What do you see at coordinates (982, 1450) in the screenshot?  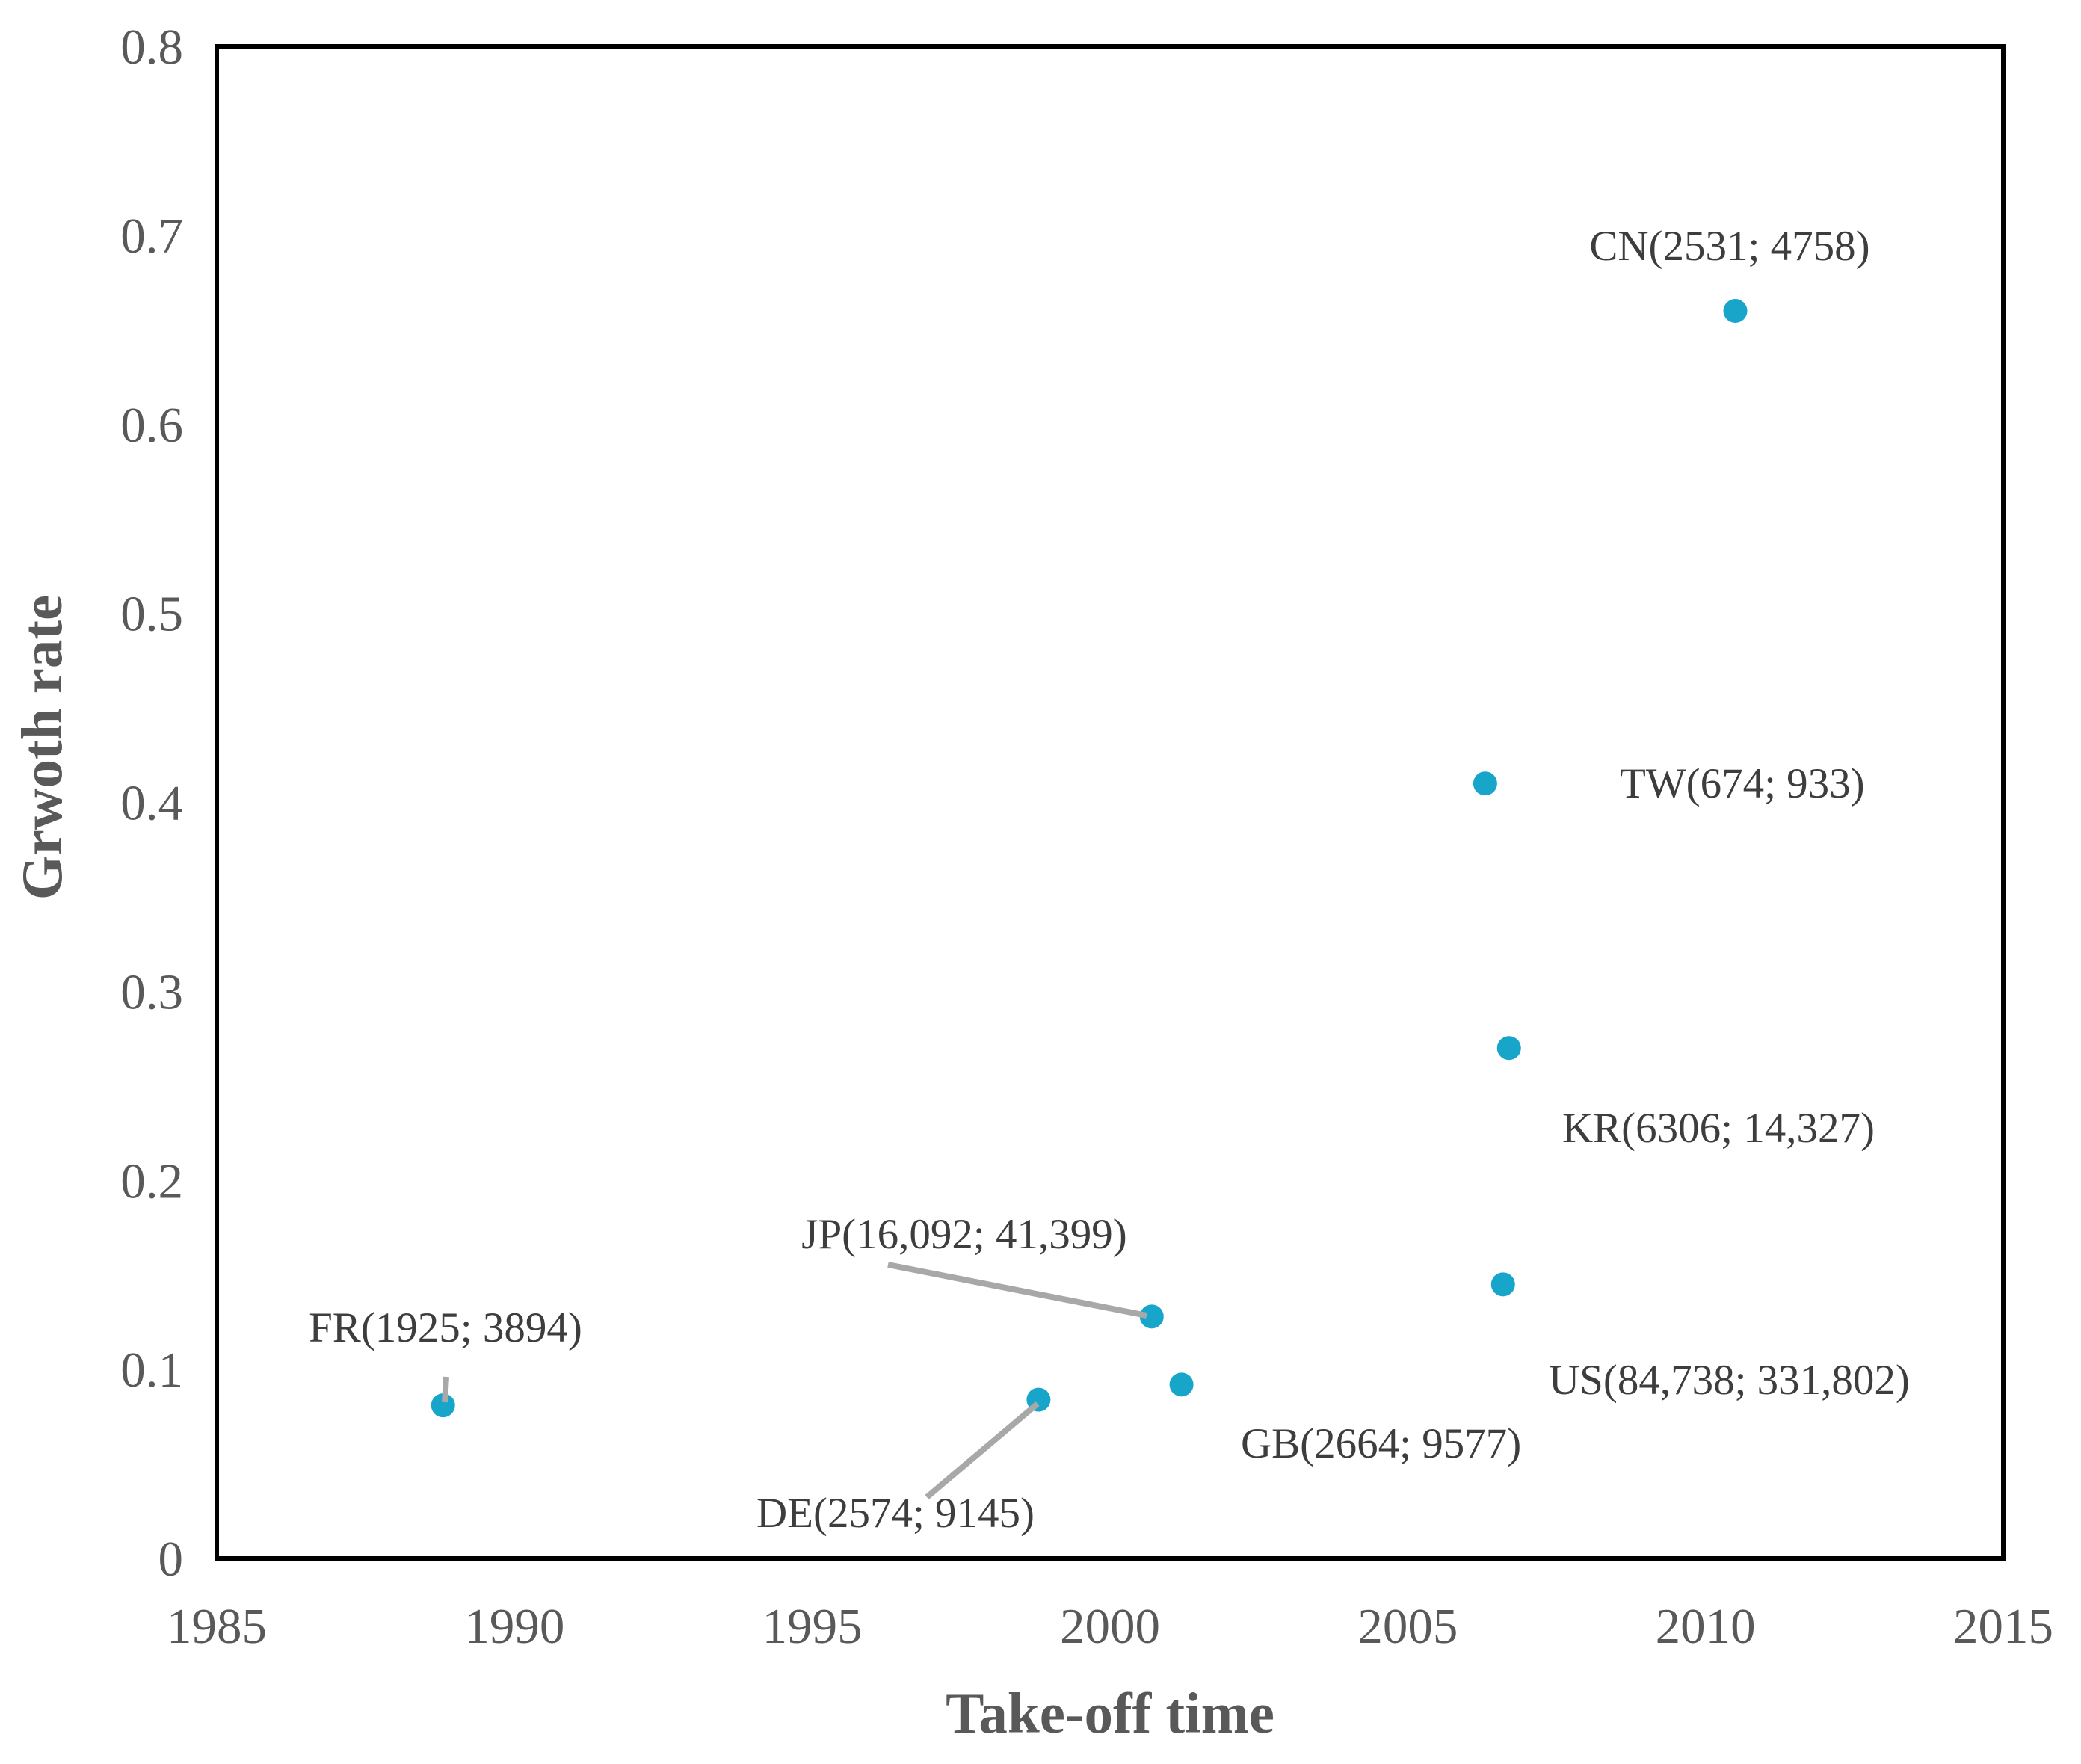 I see `leader-line-DE` at bounding box center [982, 1450].